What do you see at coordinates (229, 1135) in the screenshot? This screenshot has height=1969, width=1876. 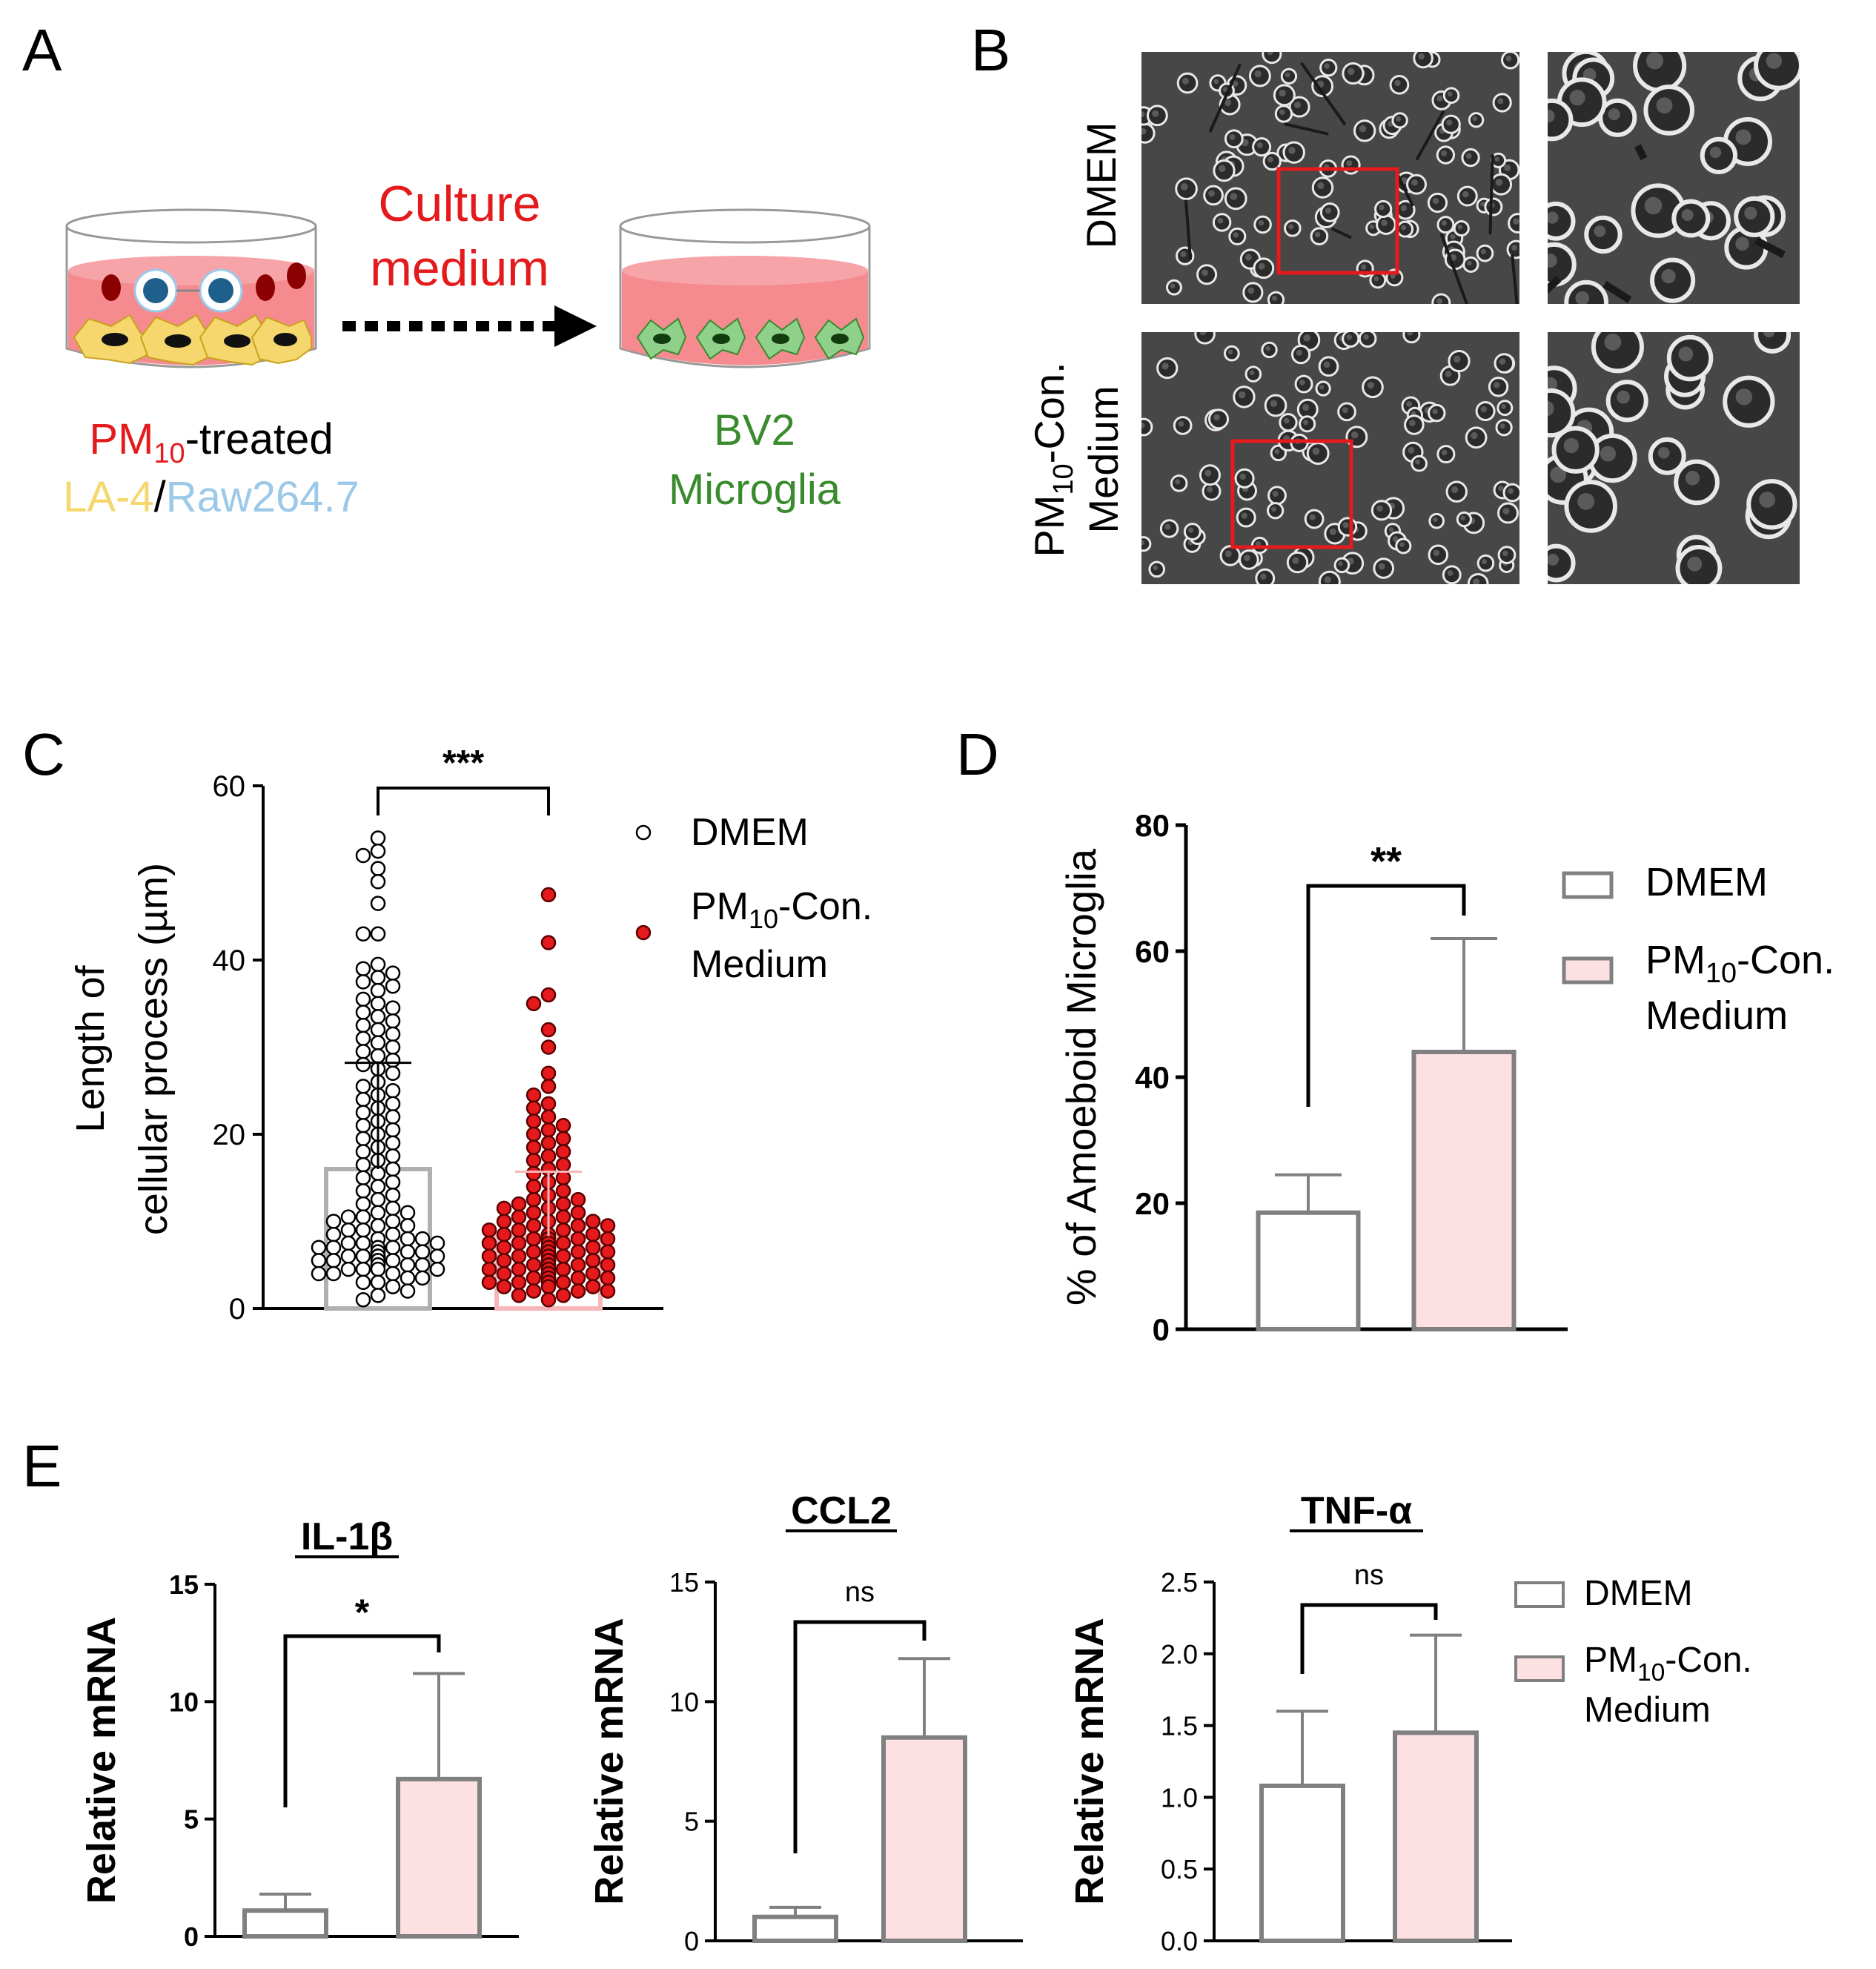 I see `y-tick-label: 20` at bounding box center [229, 1135].